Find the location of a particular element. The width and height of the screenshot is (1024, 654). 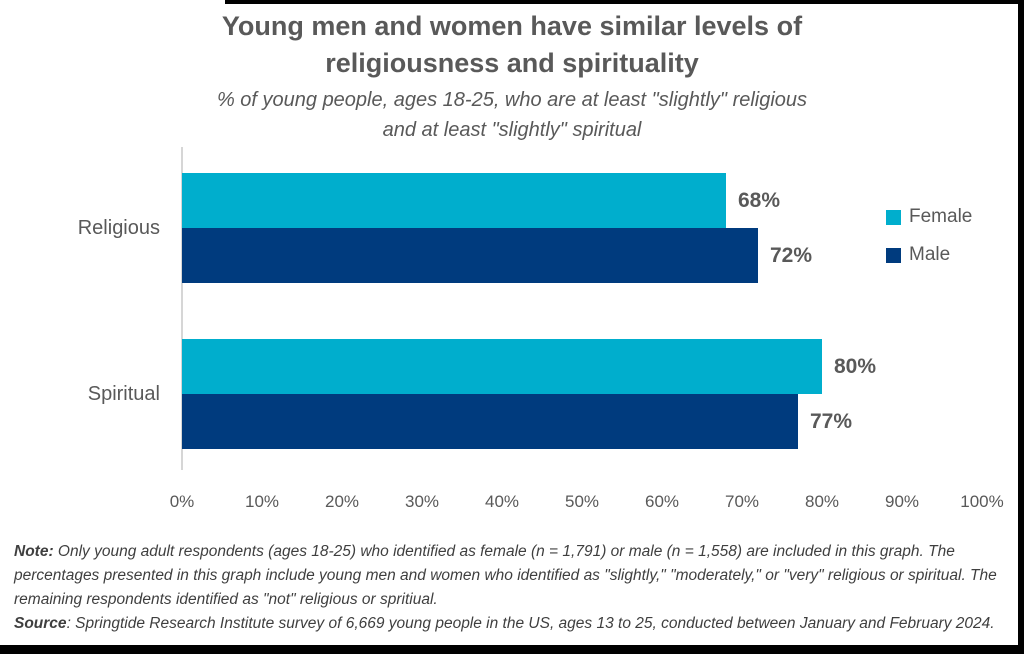

legend-label-male: Male is located at coordinates (930, 254).